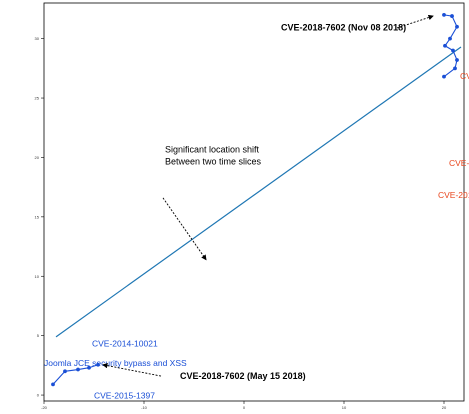 This screenshot has height=414, width=469. What do you see at coordinates (343, 27) in the screenshot?
I see `annotation-label: CVE-2018-7602 (Nov 08 2018)` at bounding box center [343, 27].